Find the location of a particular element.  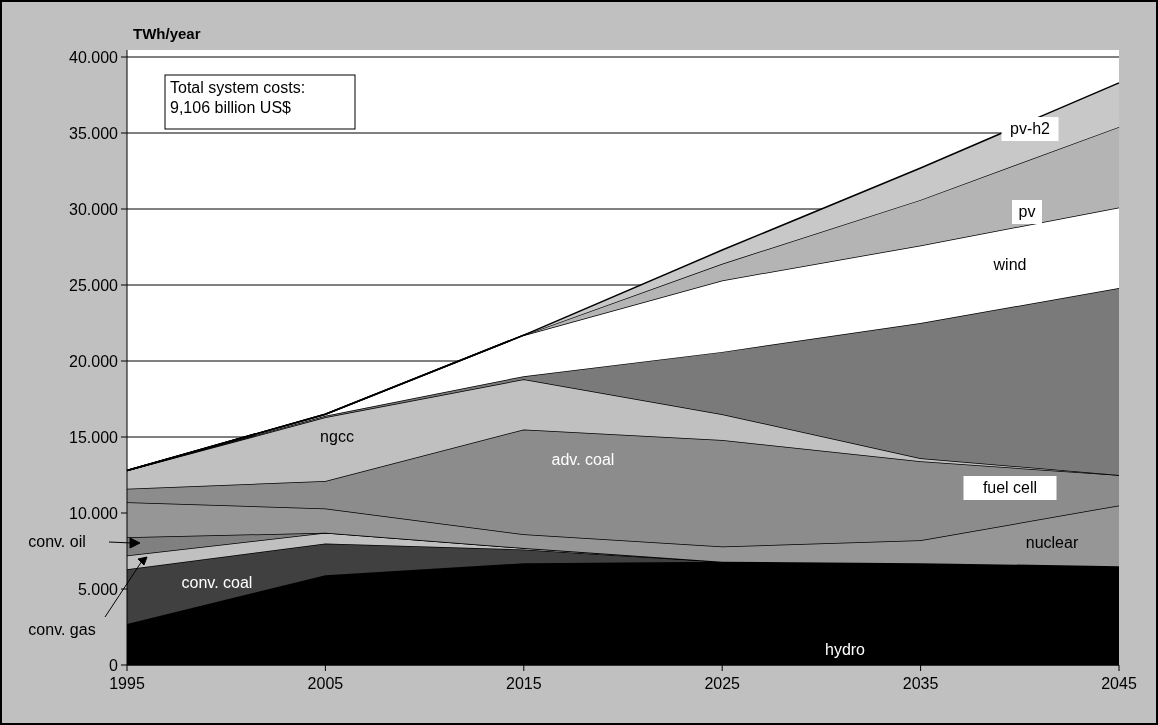

note-box: Total system costs: 9,106 billion US$ is located at coordinates (260, 102).